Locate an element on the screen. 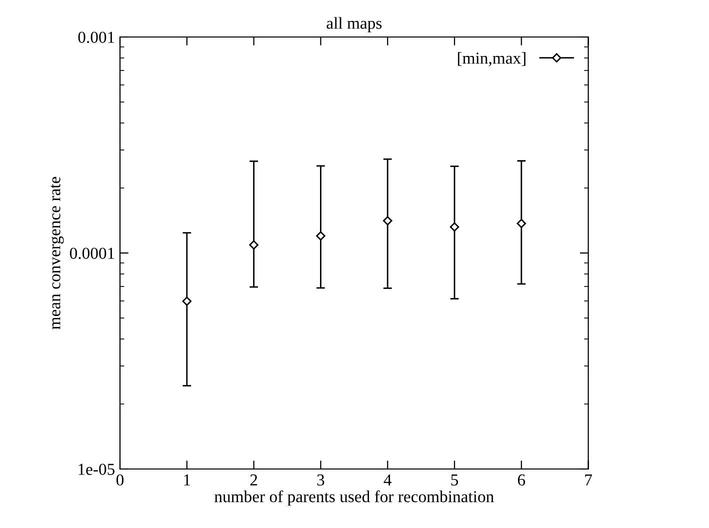  y-tick-label: 1e-05 is located at coordinates (96, 469).